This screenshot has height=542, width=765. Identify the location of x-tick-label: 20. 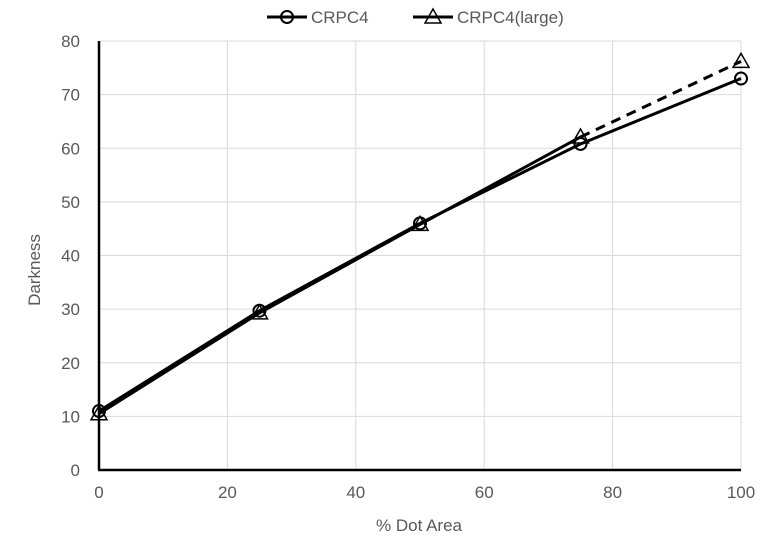
(227, 492).